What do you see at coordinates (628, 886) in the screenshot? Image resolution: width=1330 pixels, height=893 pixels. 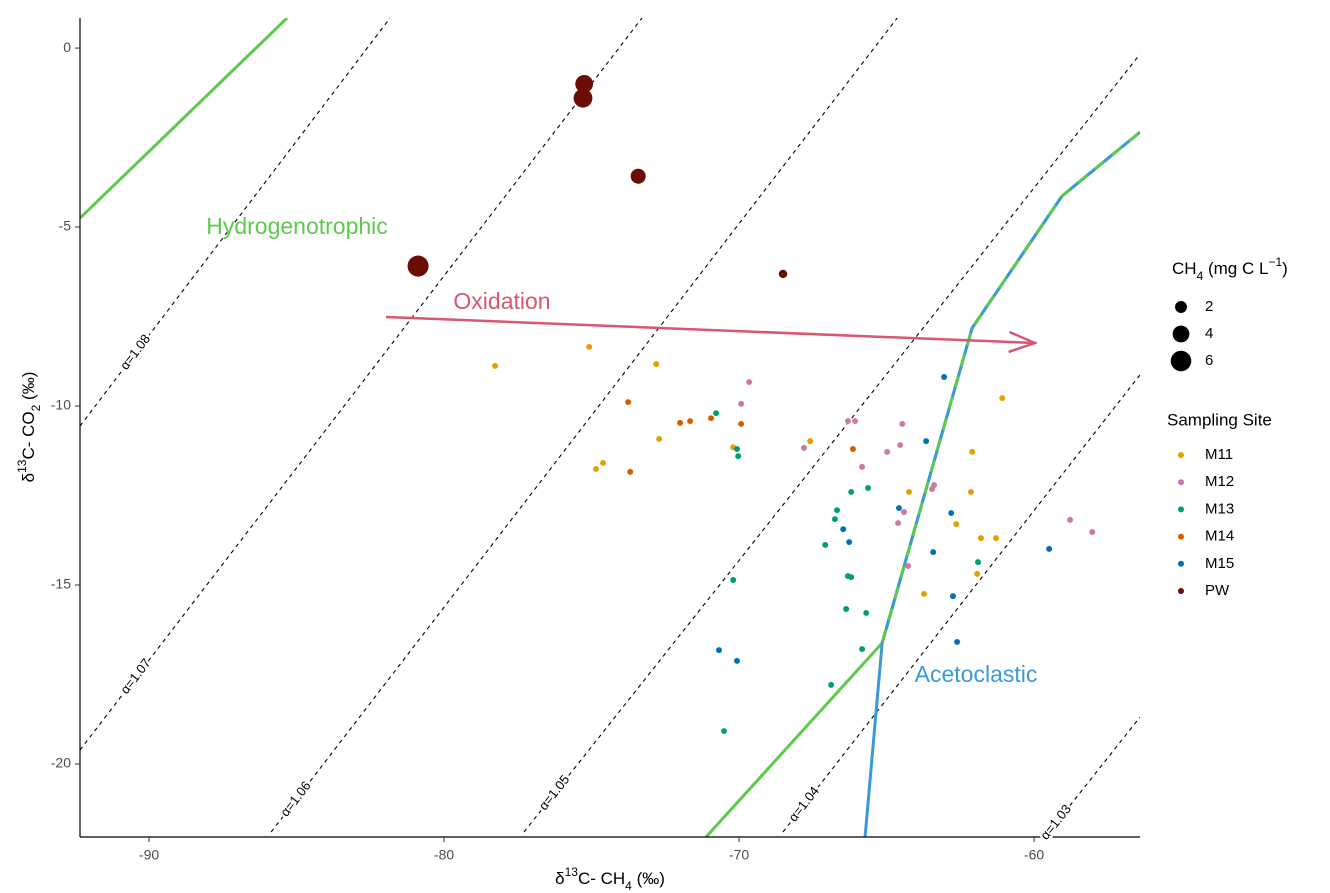 I see `x-title-part: 4` at bounding box center [628, 886].